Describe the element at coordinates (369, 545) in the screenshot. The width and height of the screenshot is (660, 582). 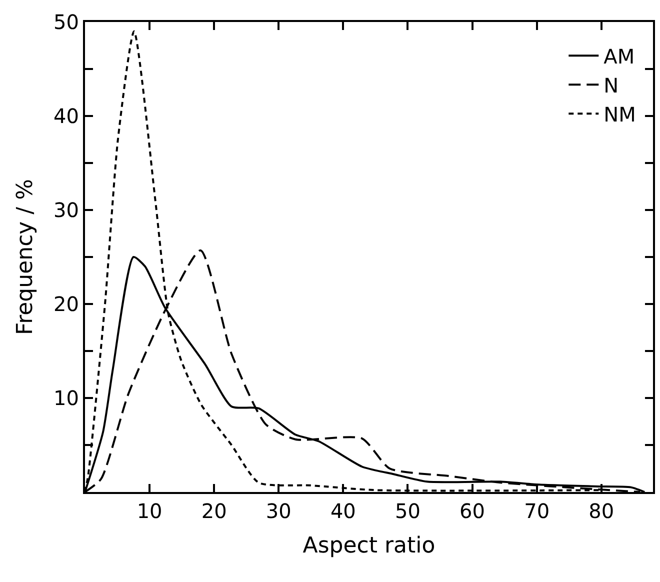
I see `x-axis-title: Aspect ratio` at that location.